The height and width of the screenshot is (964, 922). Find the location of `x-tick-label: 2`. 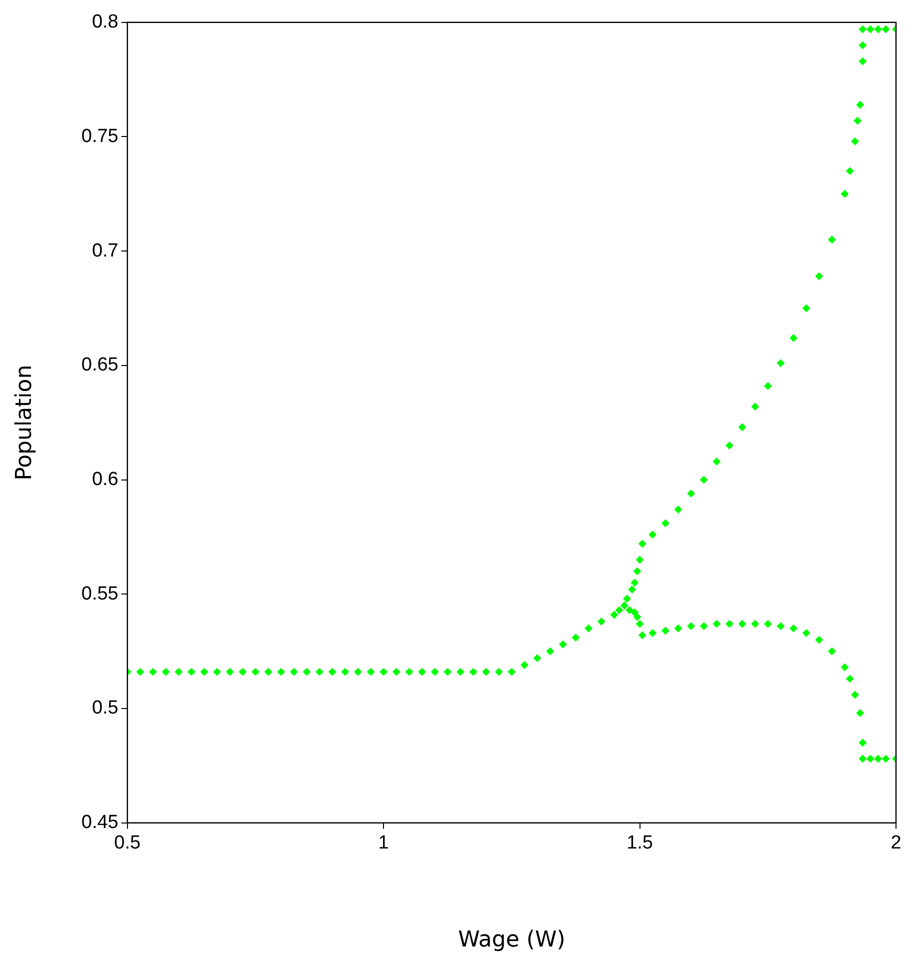

x-tick-label: 2 is located at coordinates (896, 843).